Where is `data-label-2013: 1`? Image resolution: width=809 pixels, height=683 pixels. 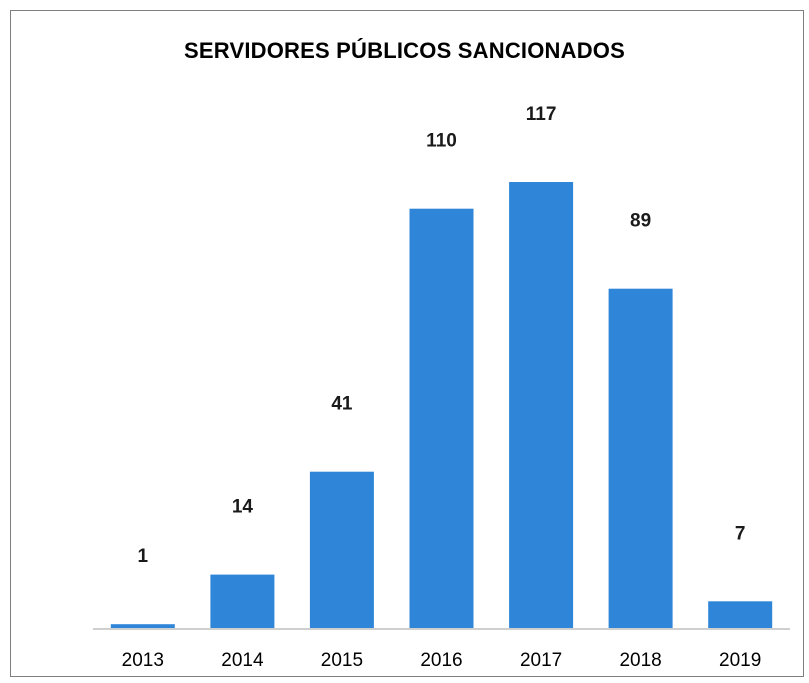 data-label-2013: 1 is located at coordinates (143, 556).